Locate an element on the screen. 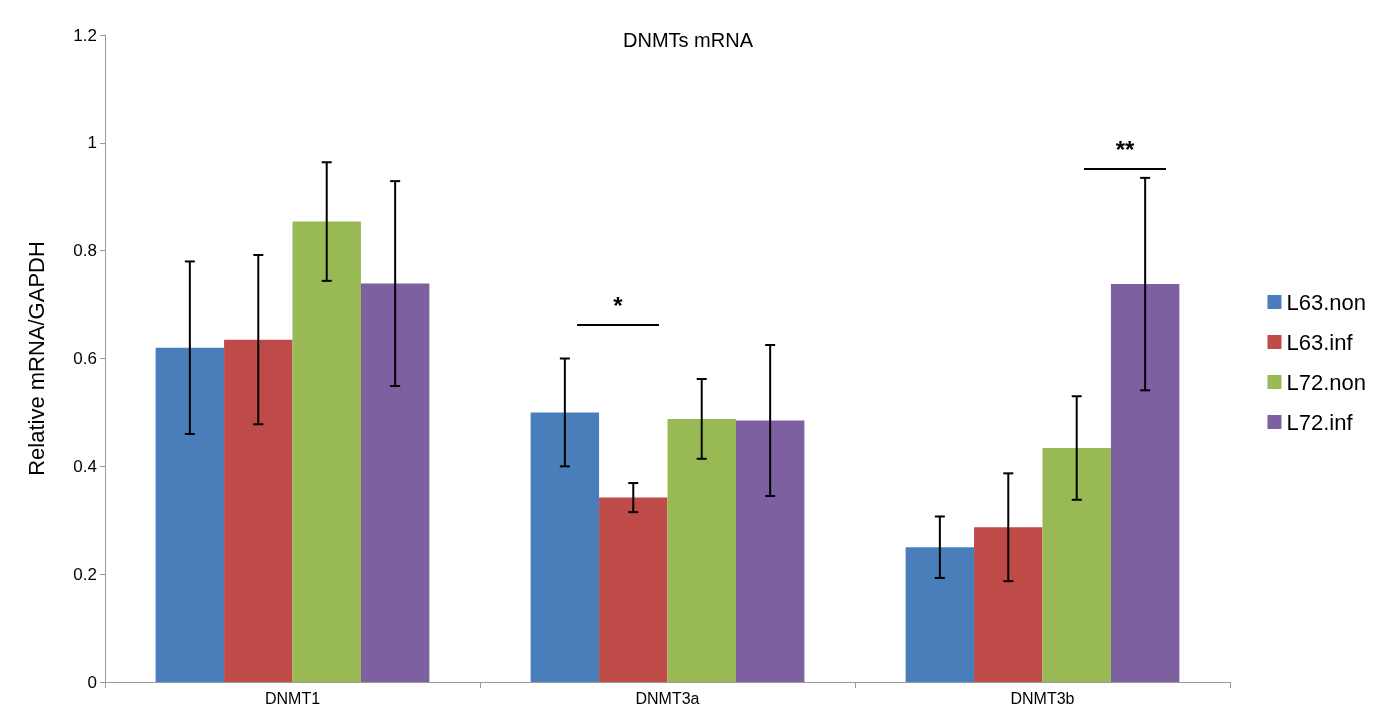 This screenshot has height=724, width=1376. x-tick-label: DNMT3b is located at coordinates (1042, 698).